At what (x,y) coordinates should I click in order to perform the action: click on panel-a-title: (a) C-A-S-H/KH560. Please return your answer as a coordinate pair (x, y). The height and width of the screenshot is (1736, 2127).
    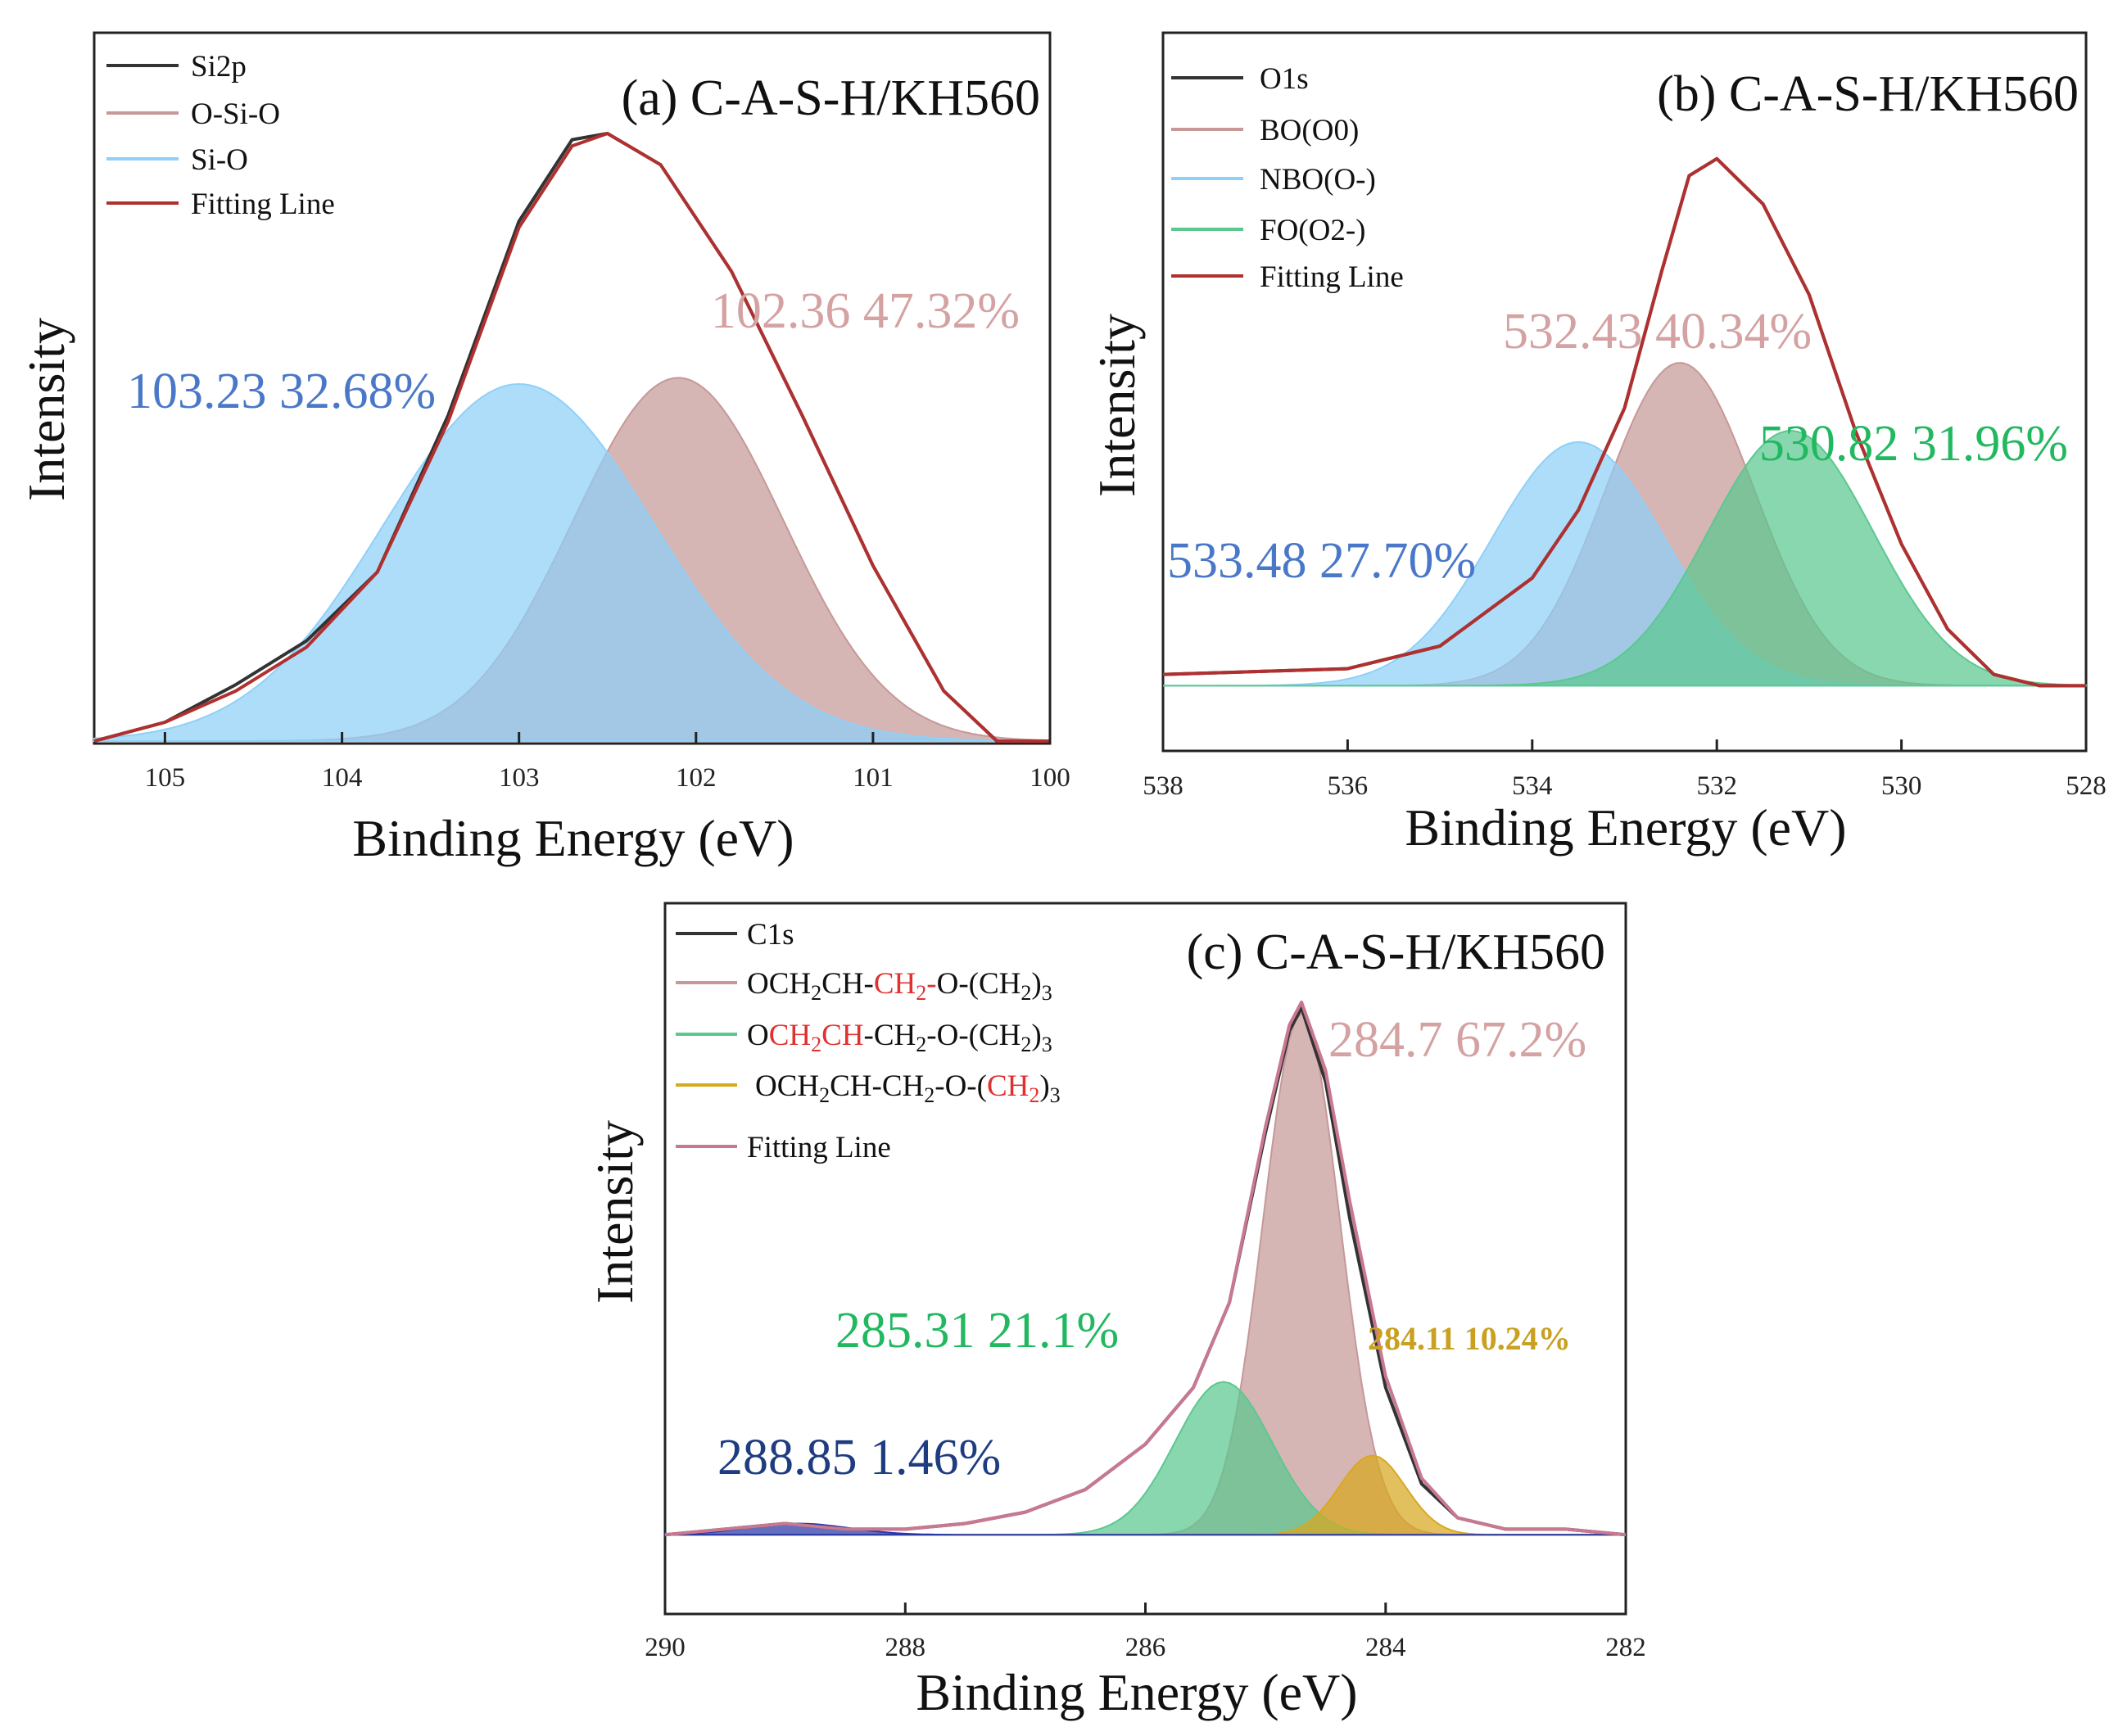
    Looking at the image, I should click on (831, 98).